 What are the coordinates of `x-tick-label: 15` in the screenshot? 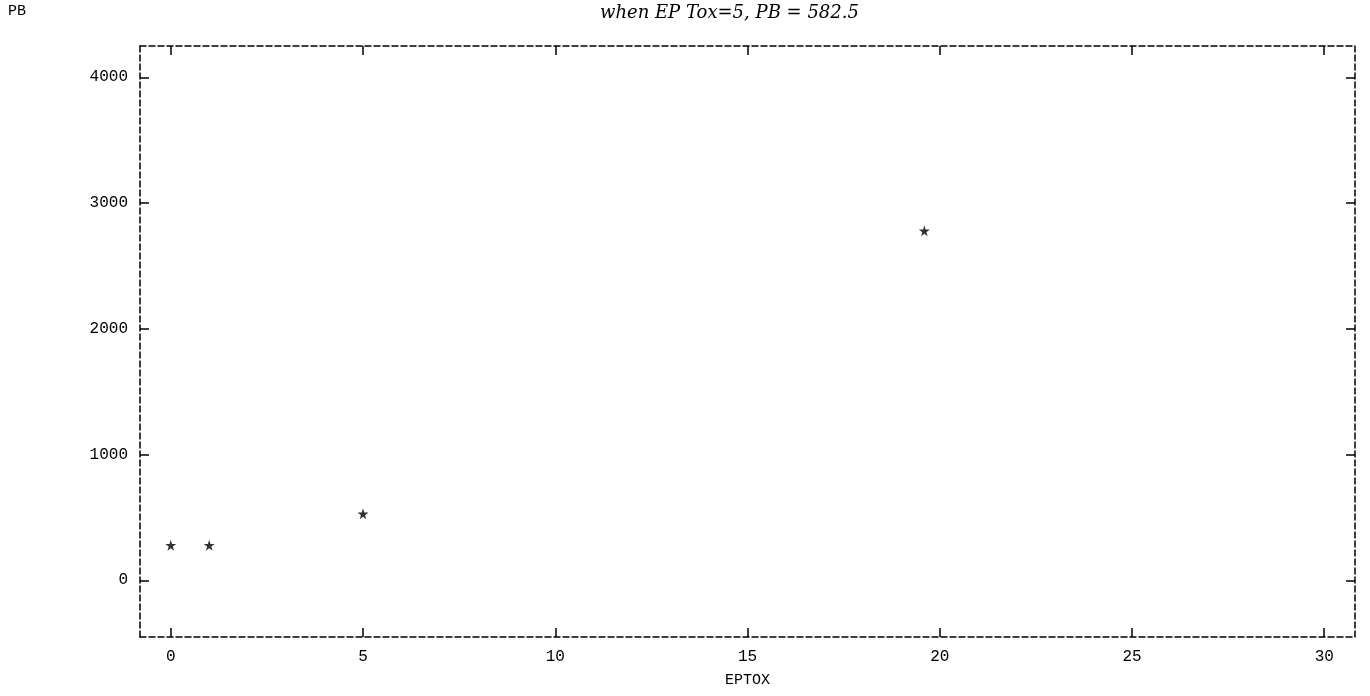 It's located at (747, 657).